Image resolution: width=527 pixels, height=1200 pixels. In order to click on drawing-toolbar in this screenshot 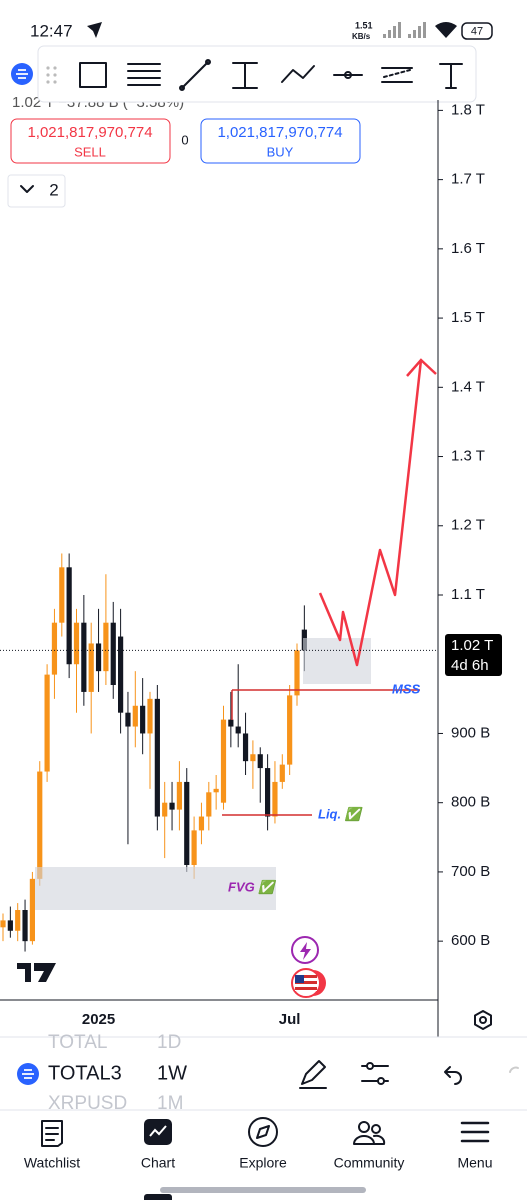, I will do `click(257, 74)`.